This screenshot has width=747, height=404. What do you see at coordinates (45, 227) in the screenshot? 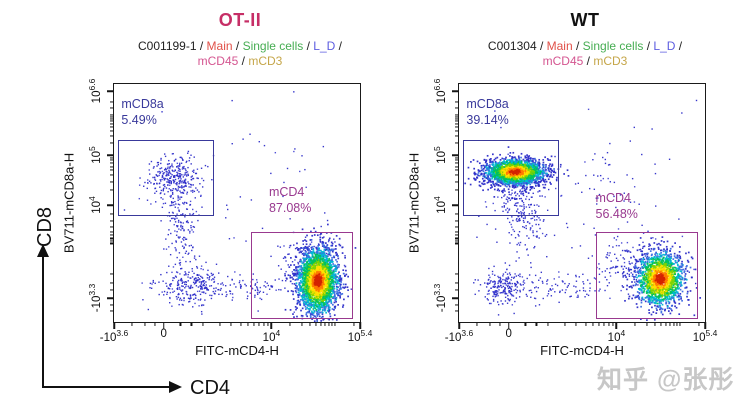
I see `cd8-axis-label: CD8` at bounding box center [45, 227].